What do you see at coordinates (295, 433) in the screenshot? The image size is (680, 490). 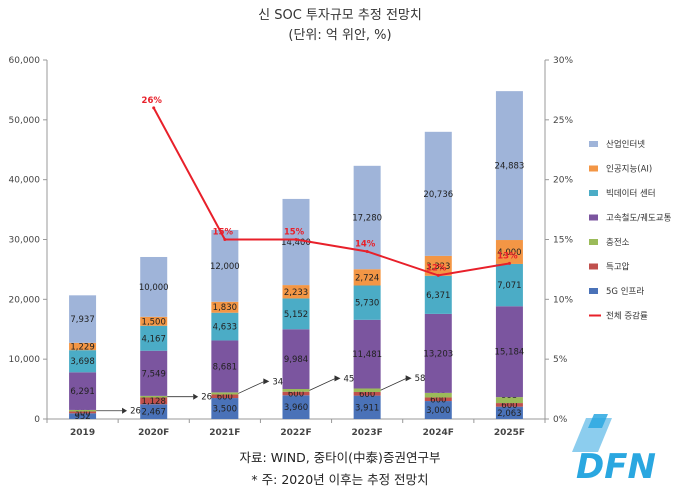 I see `x-tick-label: 2022F` at bounding box center [295, 433].